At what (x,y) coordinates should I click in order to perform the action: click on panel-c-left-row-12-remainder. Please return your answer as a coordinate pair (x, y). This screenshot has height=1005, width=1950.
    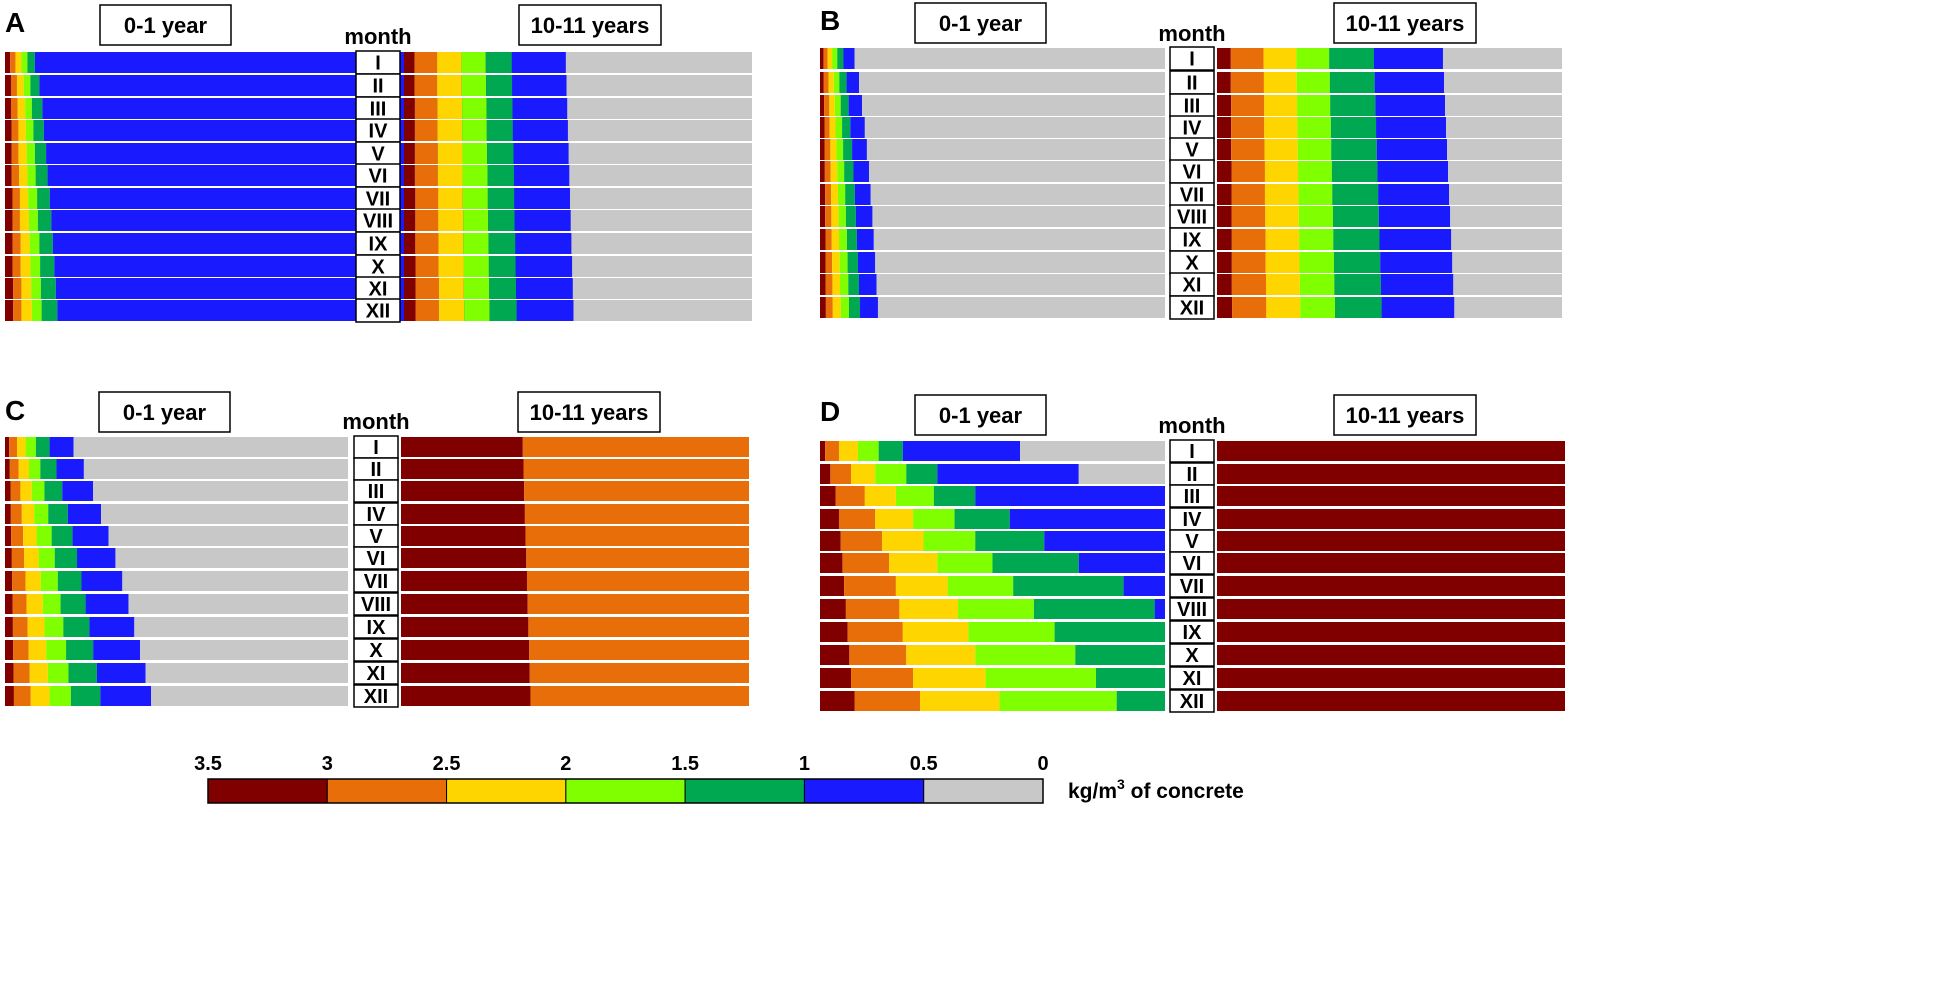
    Looking at the image, I should click on (249, 696).